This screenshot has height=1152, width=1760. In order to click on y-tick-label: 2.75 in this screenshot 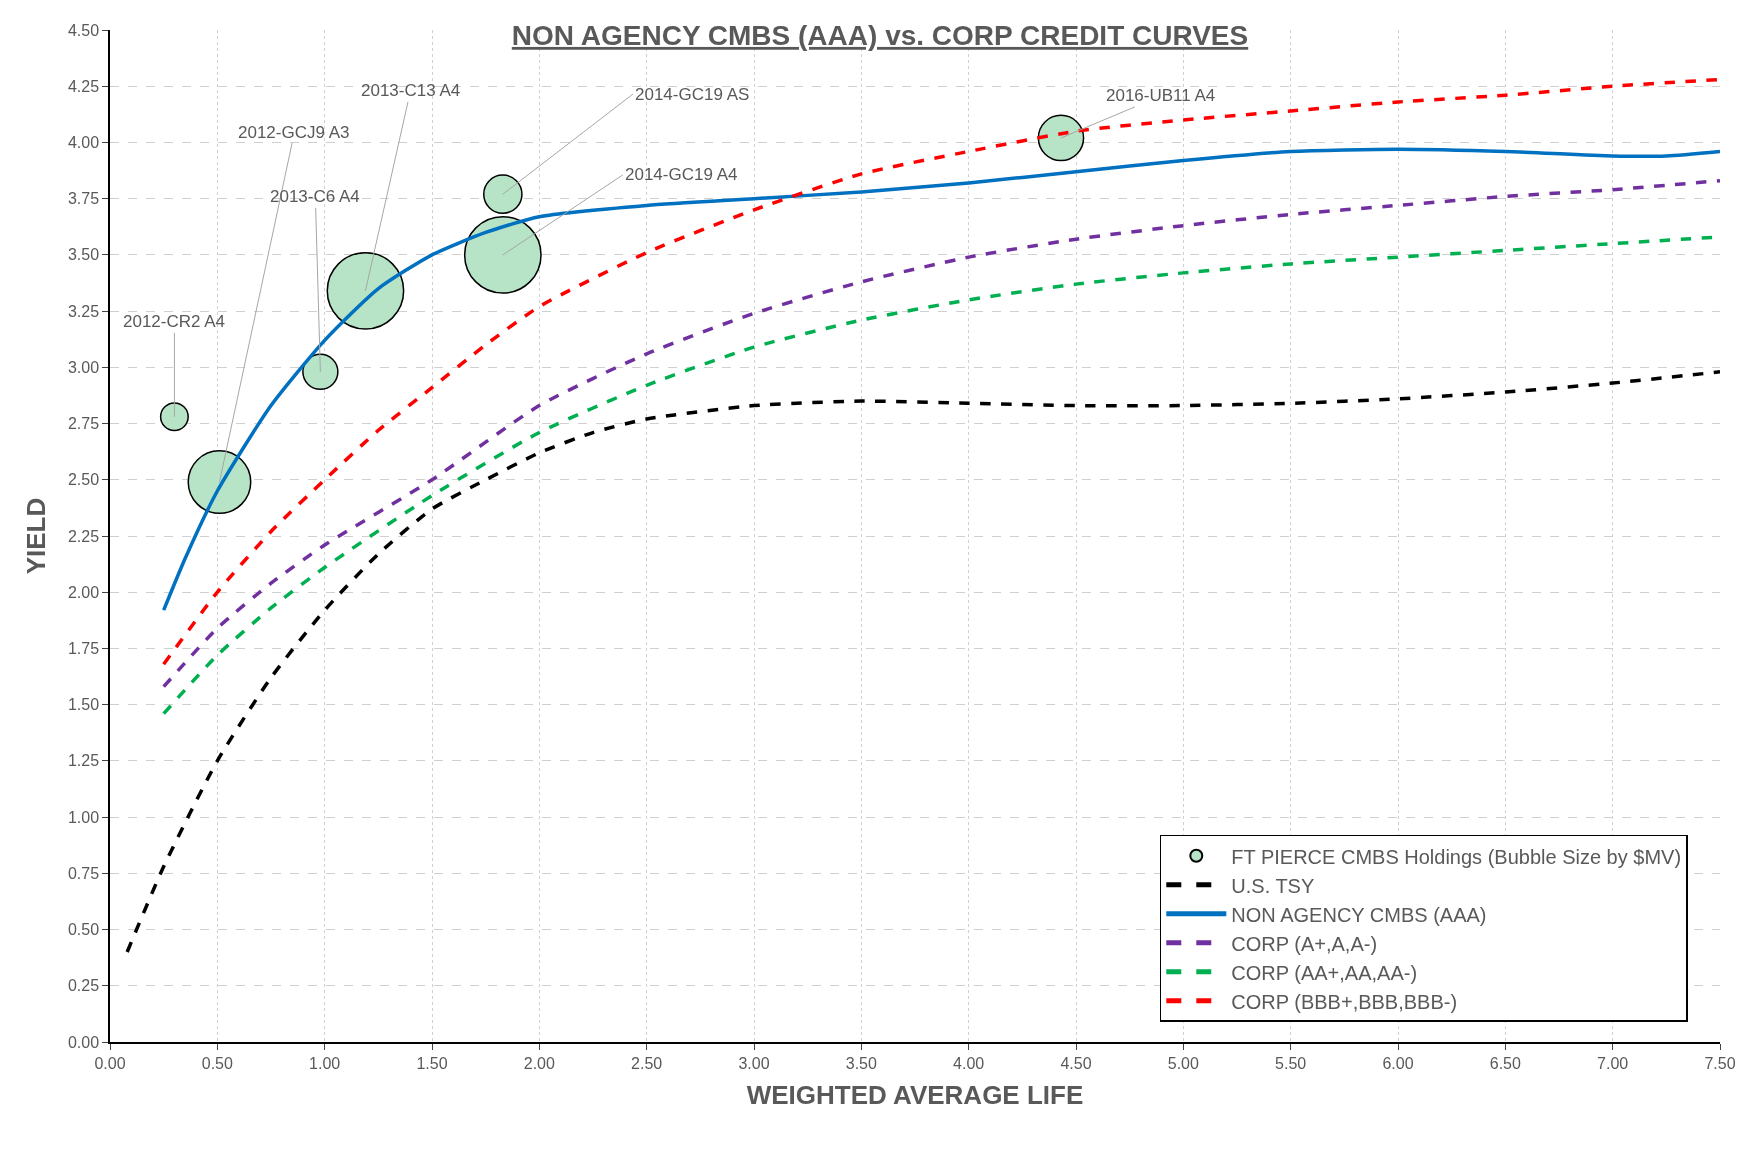, I will do `click(83, 424)`.